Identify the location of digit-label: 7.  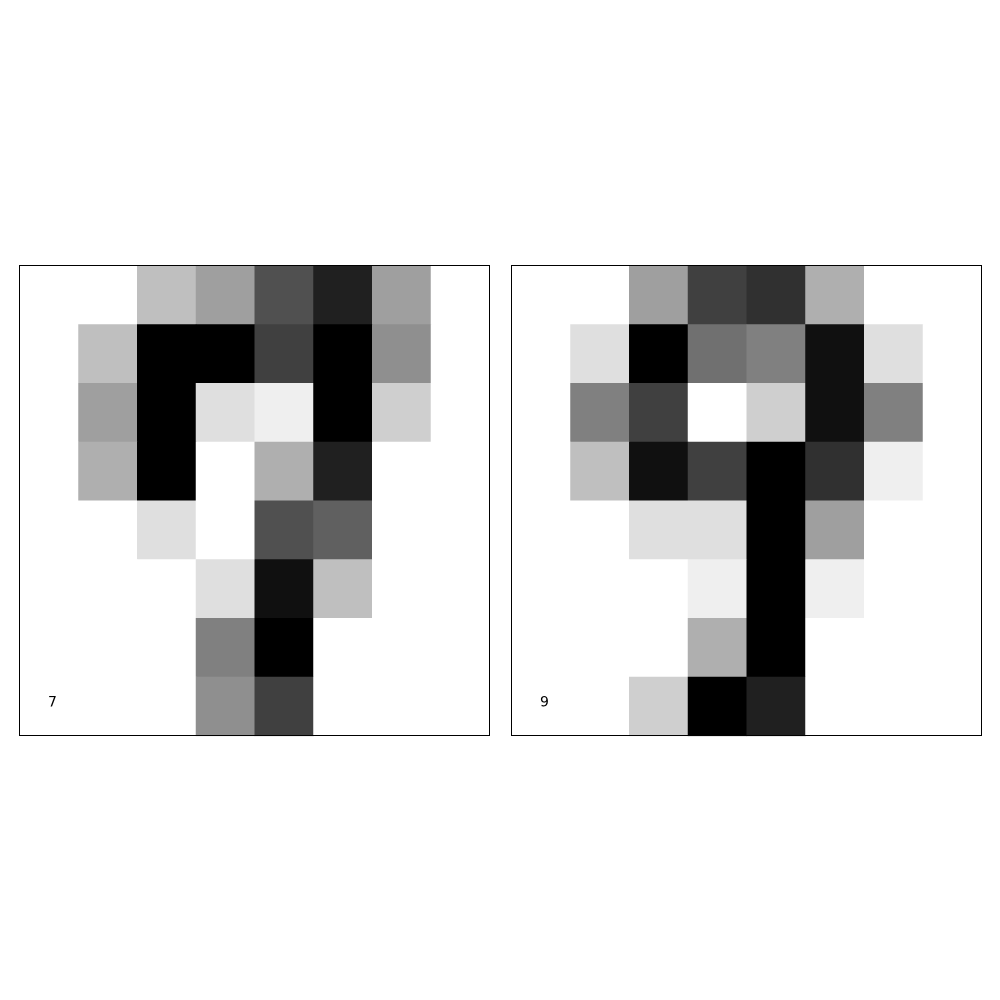
(52, 703).